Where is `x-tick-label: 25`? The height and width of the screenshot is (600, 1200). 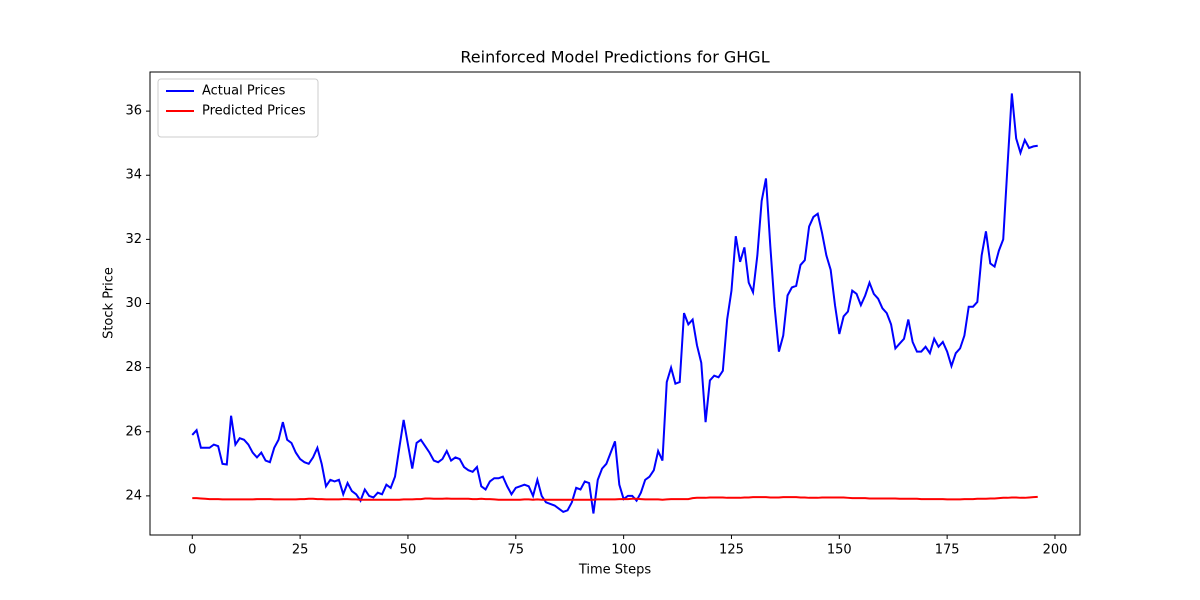 x-tick-label: 25 is located at coordinates (300, 550).